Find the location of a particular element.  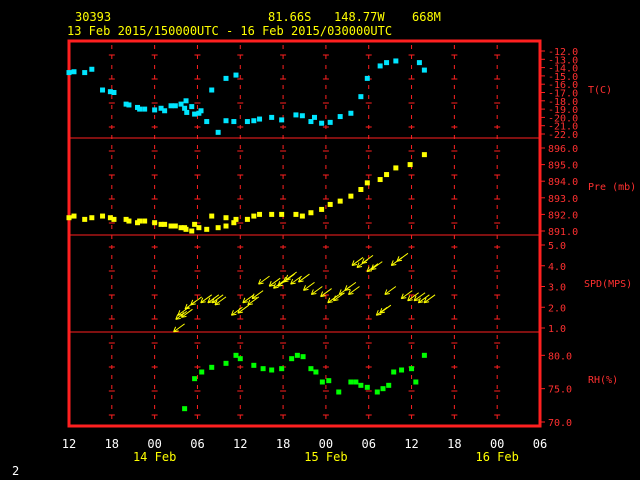

wind-speed-axis-label: SPD(MPS) is located at coordinates (608, 284).